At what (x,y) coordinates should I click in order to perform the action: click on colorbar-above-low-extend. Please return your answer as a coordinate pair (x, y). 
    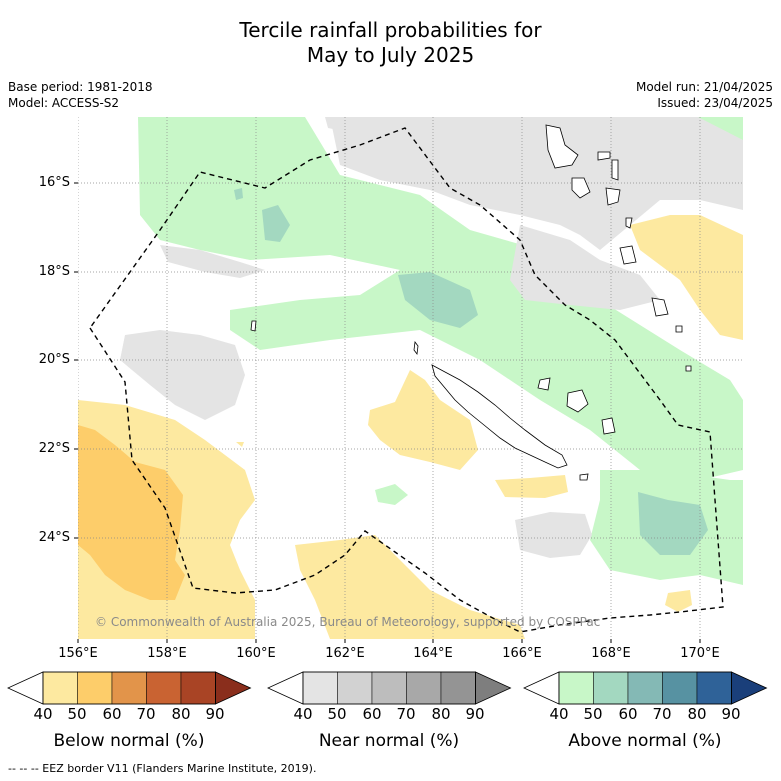
    Looking at the image, I should click on (541, 688).